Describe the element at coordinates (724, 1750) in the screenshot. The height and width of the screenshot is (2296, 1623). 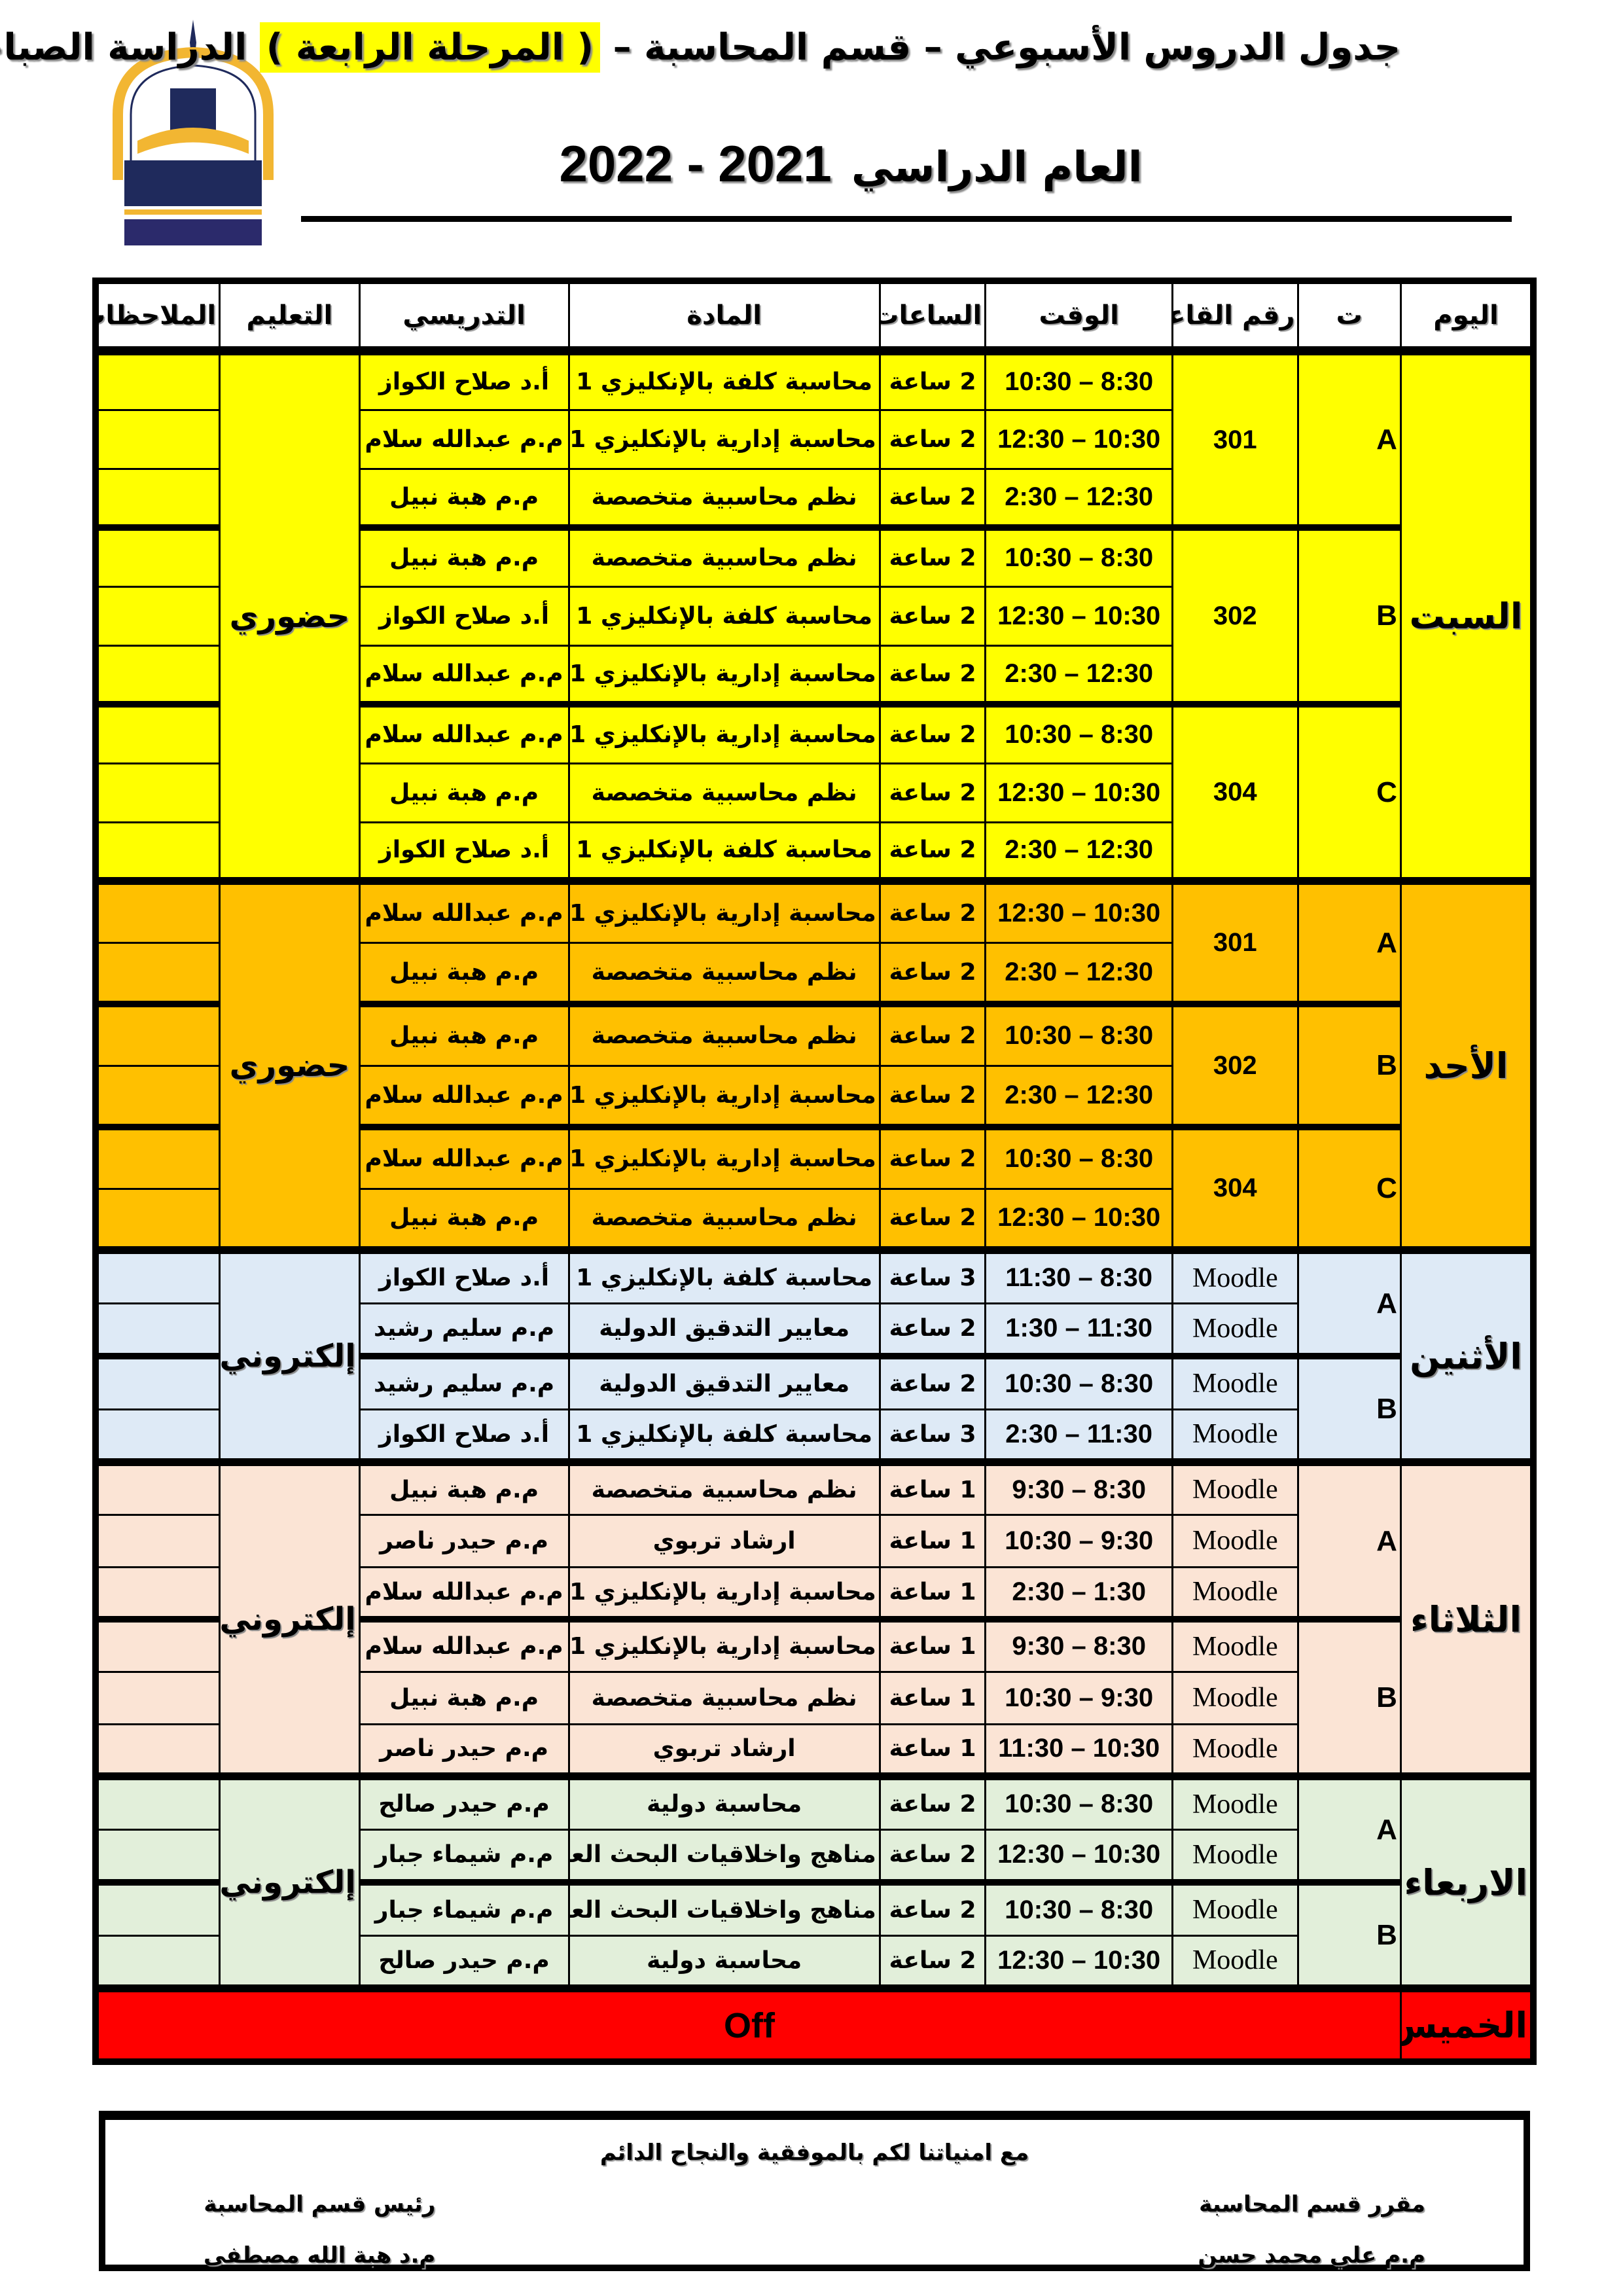
I see `subject-name: ارشاد تربوي` at that location.